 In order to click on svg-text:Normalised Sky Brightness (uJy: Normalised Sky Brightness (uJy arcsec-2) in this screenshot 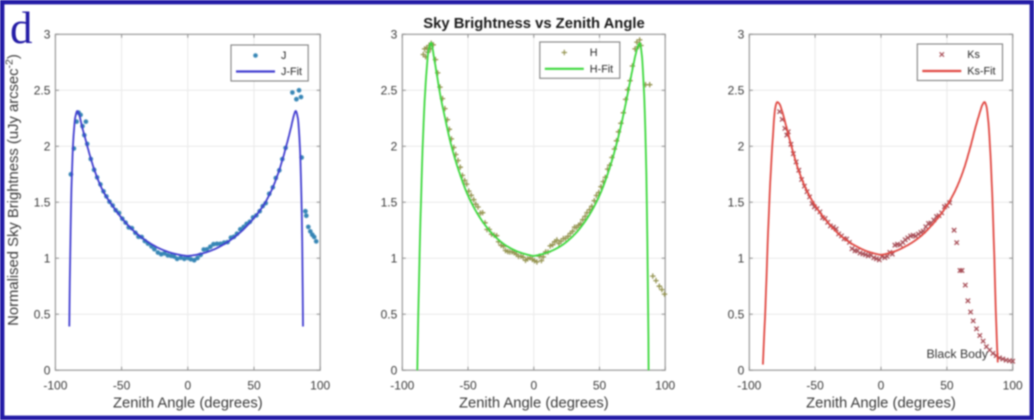, I will do `click(13, 190)`.